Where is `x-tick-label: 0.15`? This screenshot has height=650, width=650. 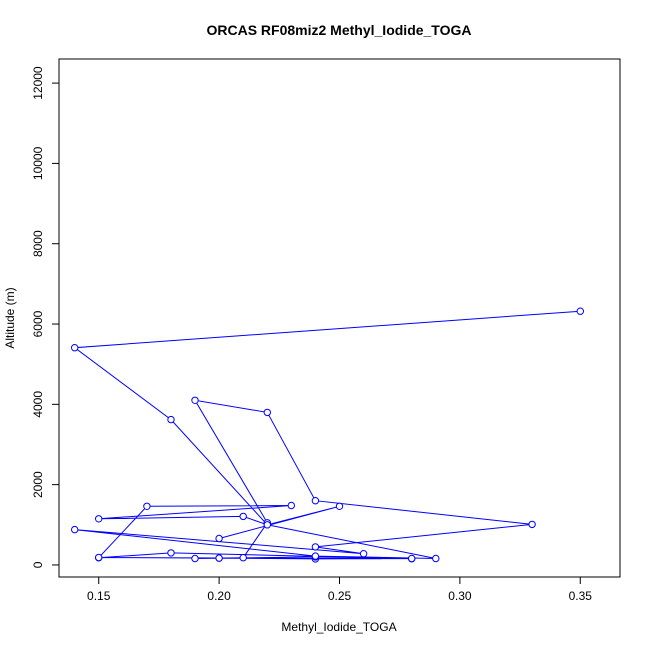
x-tick-label: 0.15 is located at coordinates (99, 596).